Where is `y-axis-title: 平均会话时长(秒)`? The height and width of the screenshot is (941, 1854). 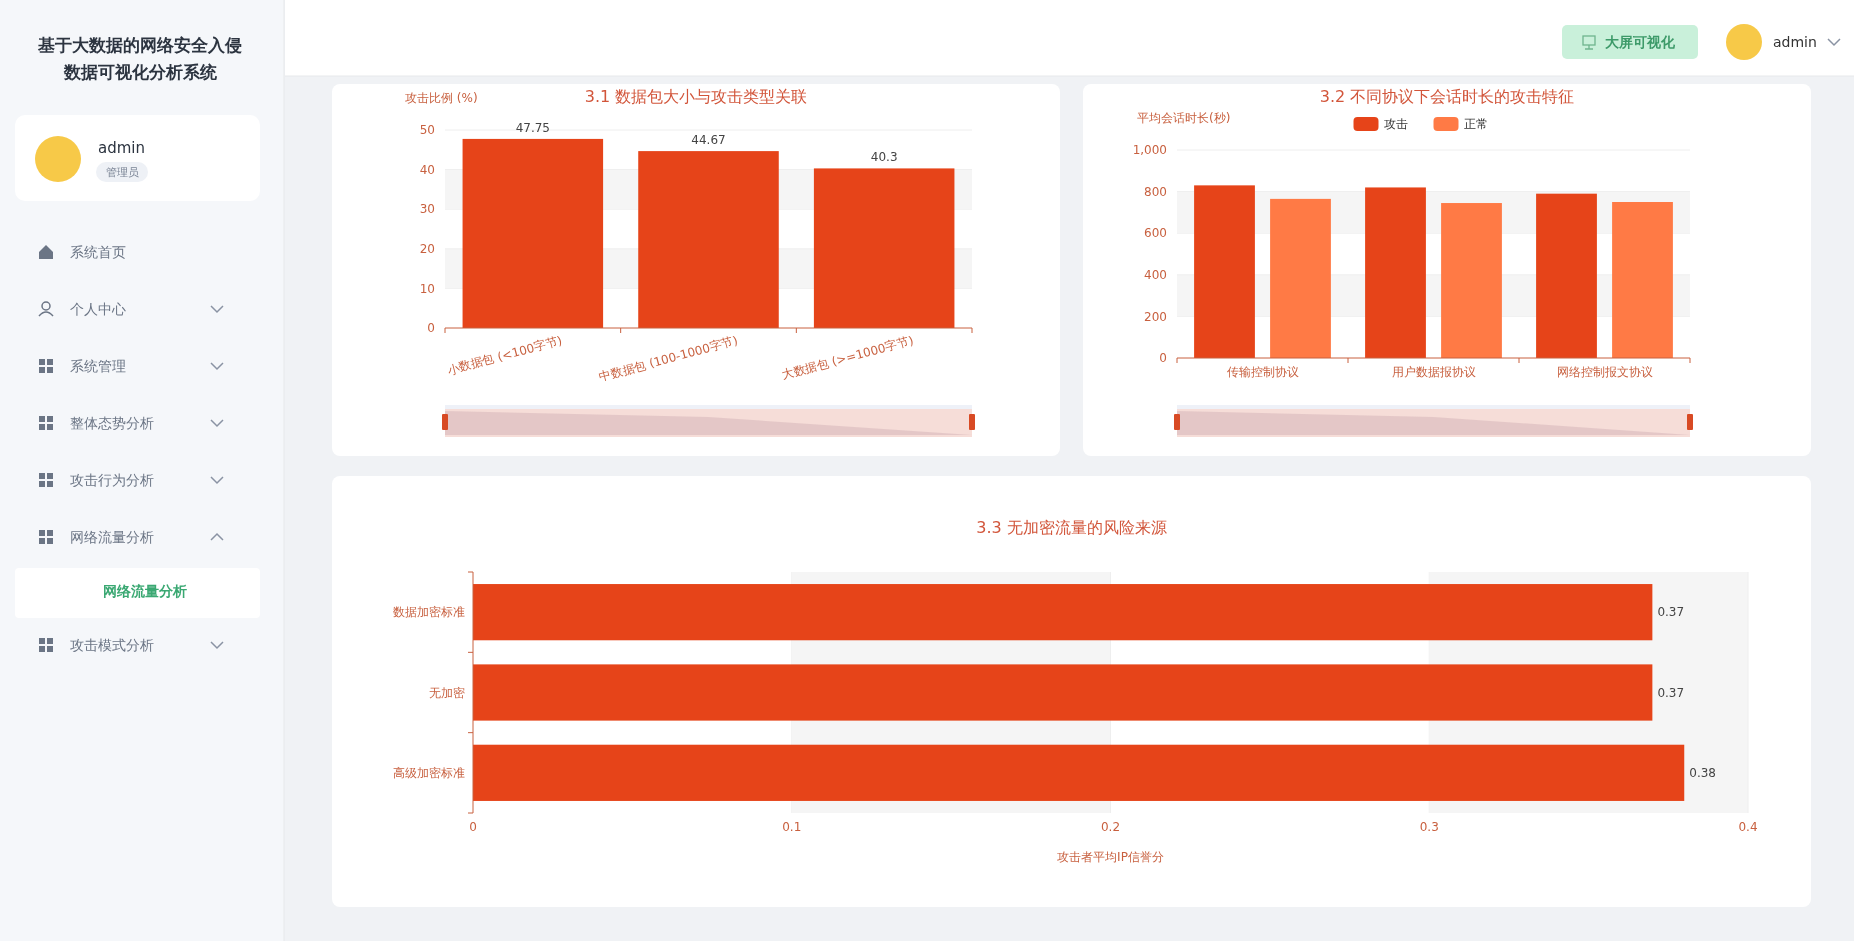 y-axis-title: 平均会话时长(秒) is located at coordinates (1184, 118).